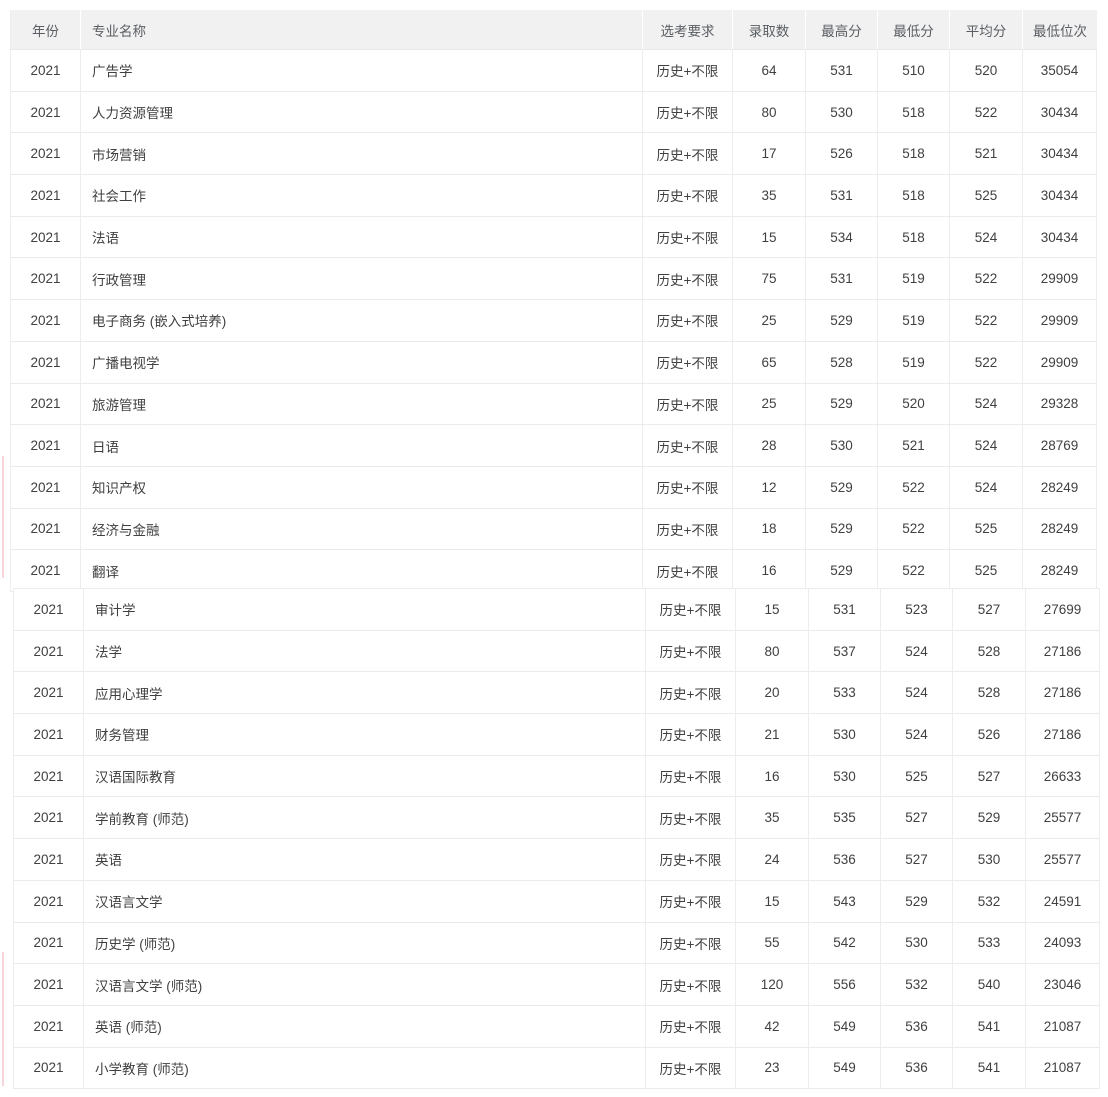 The width and height of the screenshot is (1108, 1097). I want to click on cell-major: 应用心理学, so click(365, 693).